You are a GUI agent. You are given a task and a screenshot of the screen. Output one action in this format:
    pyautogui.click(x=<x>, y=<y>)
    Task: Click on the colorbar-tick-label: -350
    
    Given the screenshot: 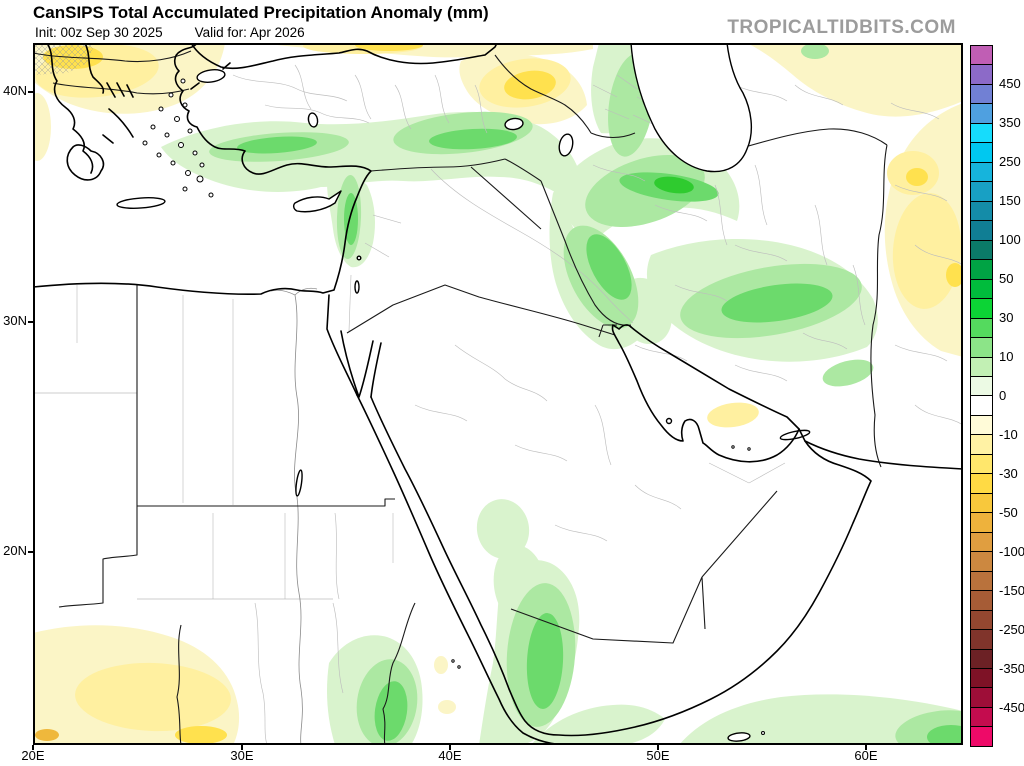 What is the action you would take?
    pyautogui.click(x=1011, y=668)
    